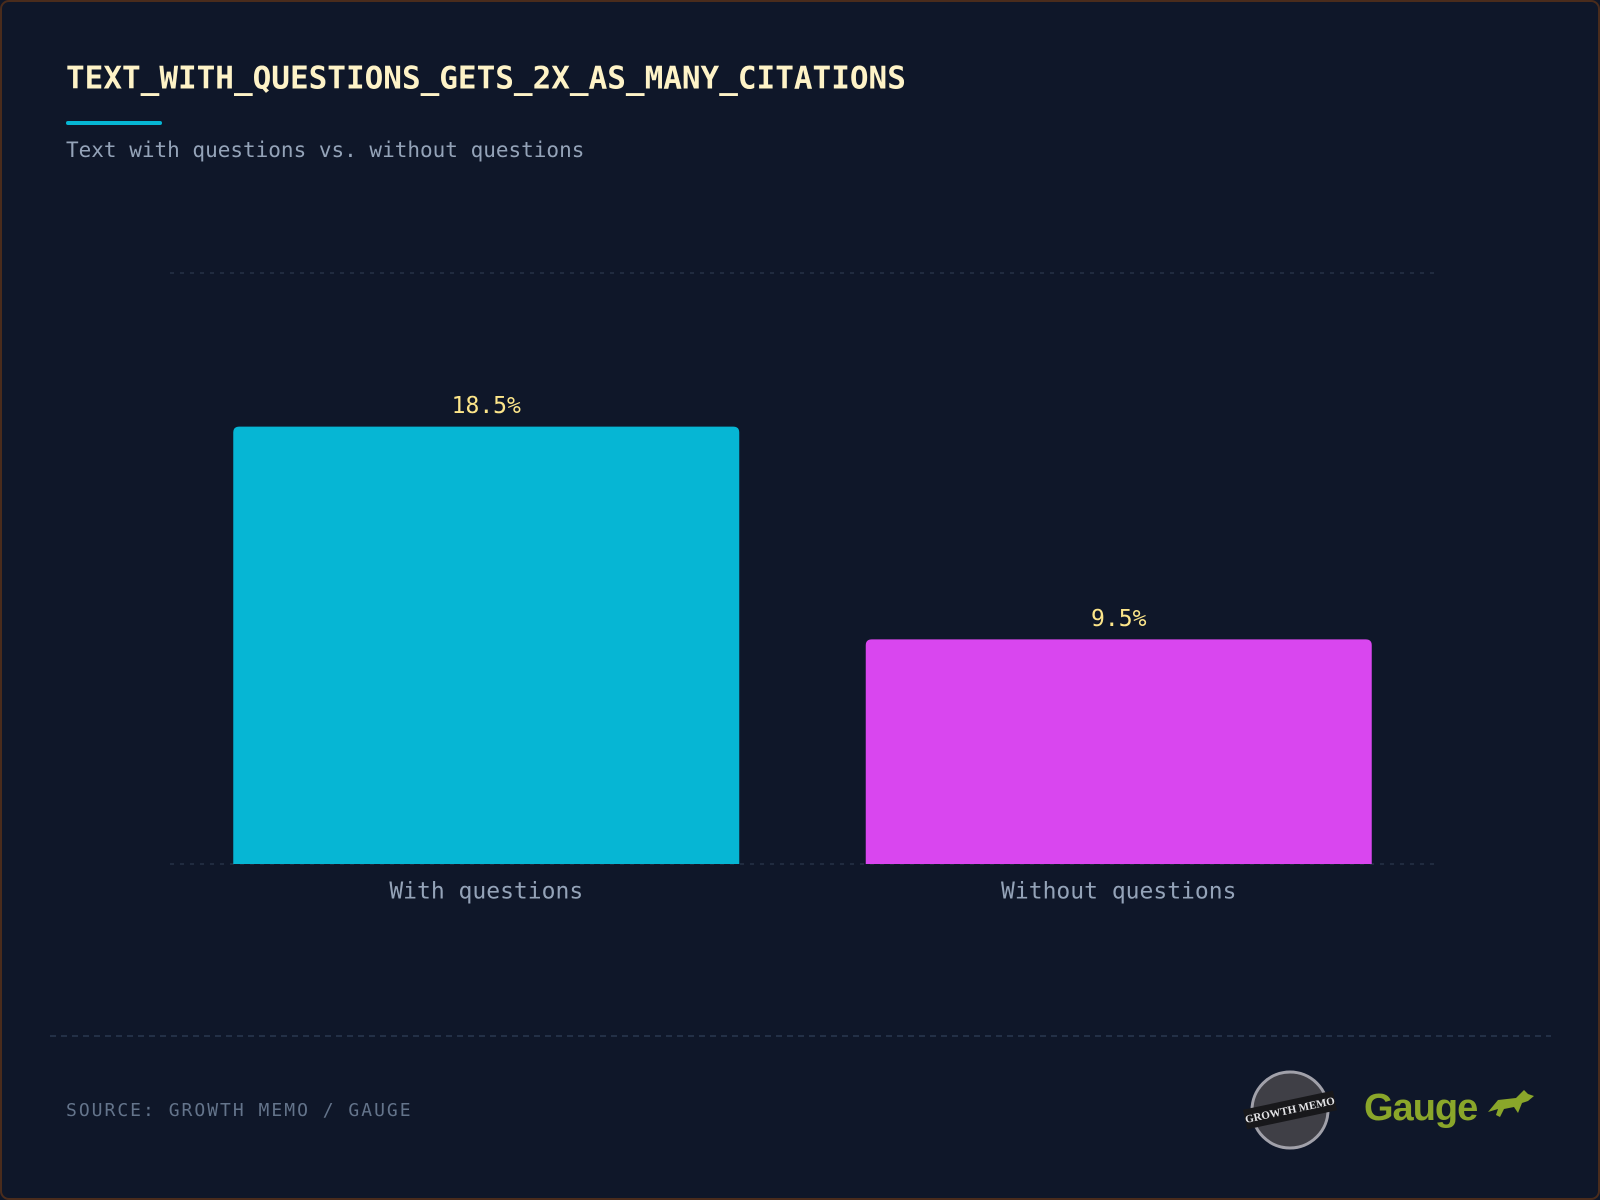 The image size is (1600, 1200). What do you see at coordinates (1118, 892) in the screenshot?
I see `x-tick-label: Without questions` at bounding box center [1118, 892].